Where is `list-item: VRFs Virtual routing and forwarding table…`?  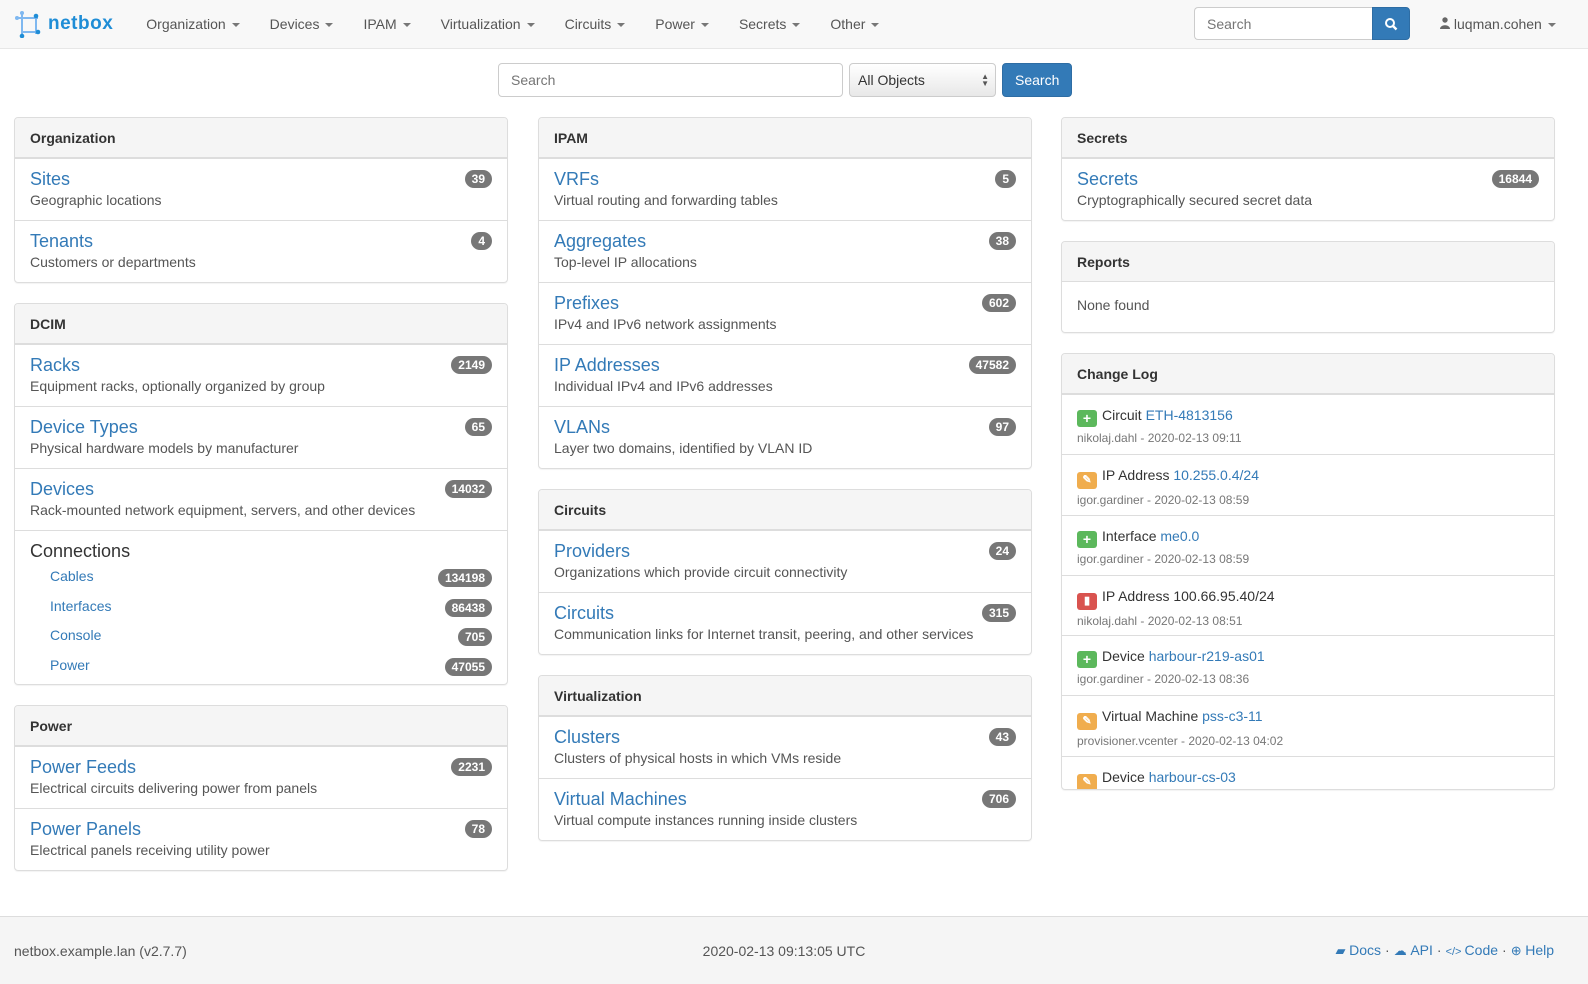 list-item: VRFs Virtual routing and forwarding table… is located at coordinates (785, 189).